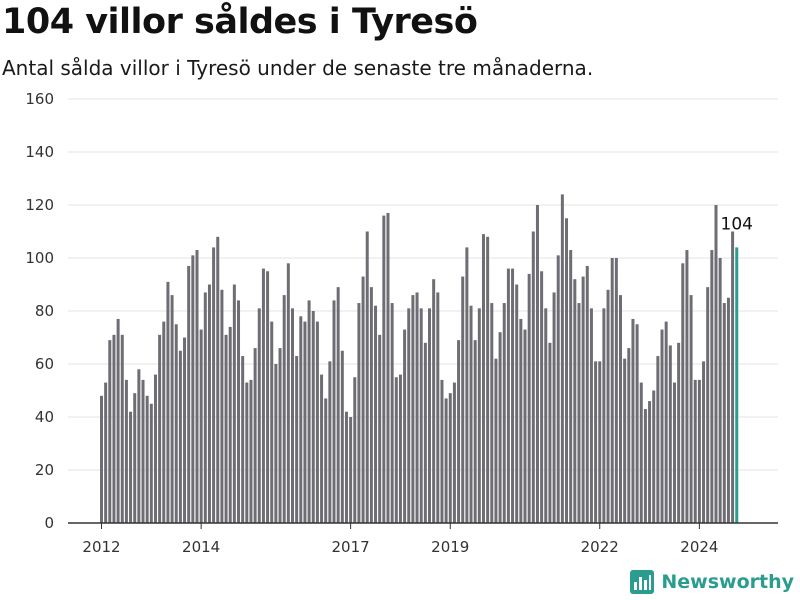  Describe the element at coordinates (44, 470) in the screenshot. I see `y-tick-label: 20` at that location.